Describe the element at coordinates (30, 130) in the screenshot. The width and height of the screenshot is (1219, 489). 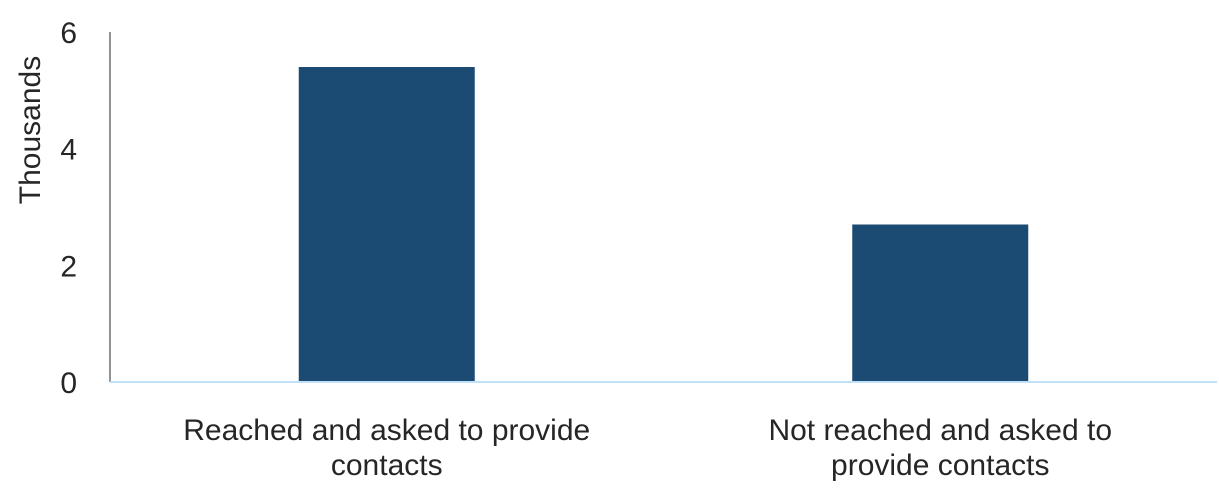
I see `y-axis-title: Thousands` at that location.